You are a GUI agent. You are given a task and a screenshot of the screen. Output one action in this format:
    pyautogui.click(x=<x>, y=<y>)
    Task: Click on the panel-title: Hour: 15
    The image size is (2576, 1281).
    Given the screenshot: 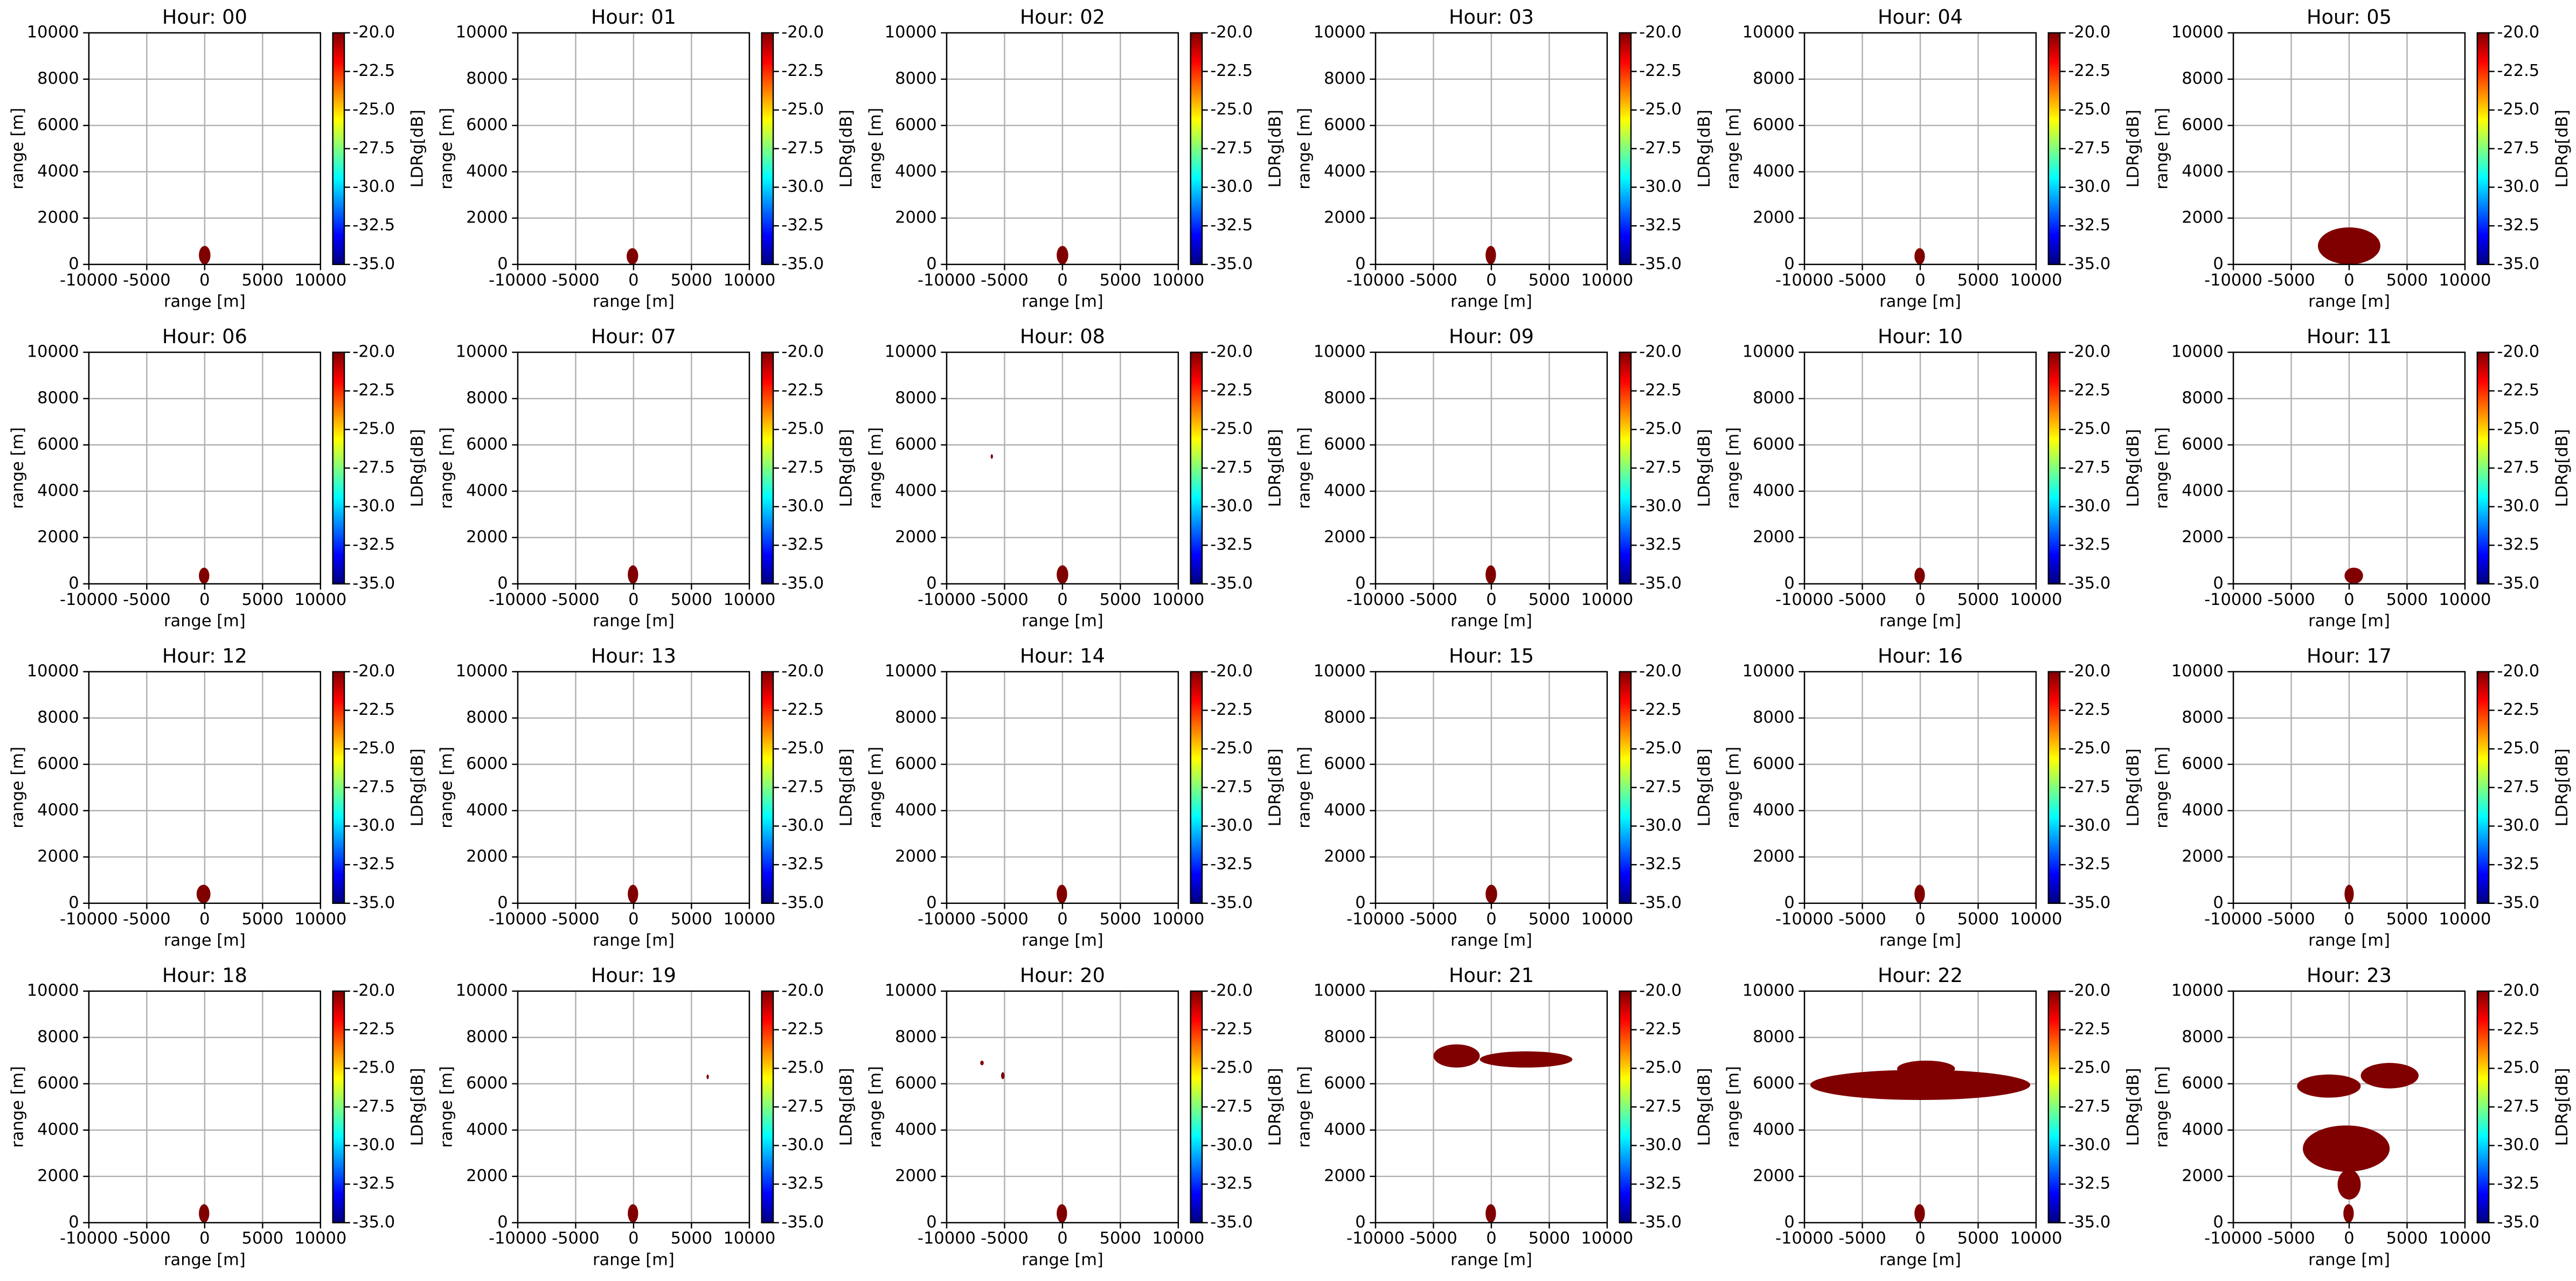 What is the action you would take?
    pyautogui.click(x=1491, y=655)
    